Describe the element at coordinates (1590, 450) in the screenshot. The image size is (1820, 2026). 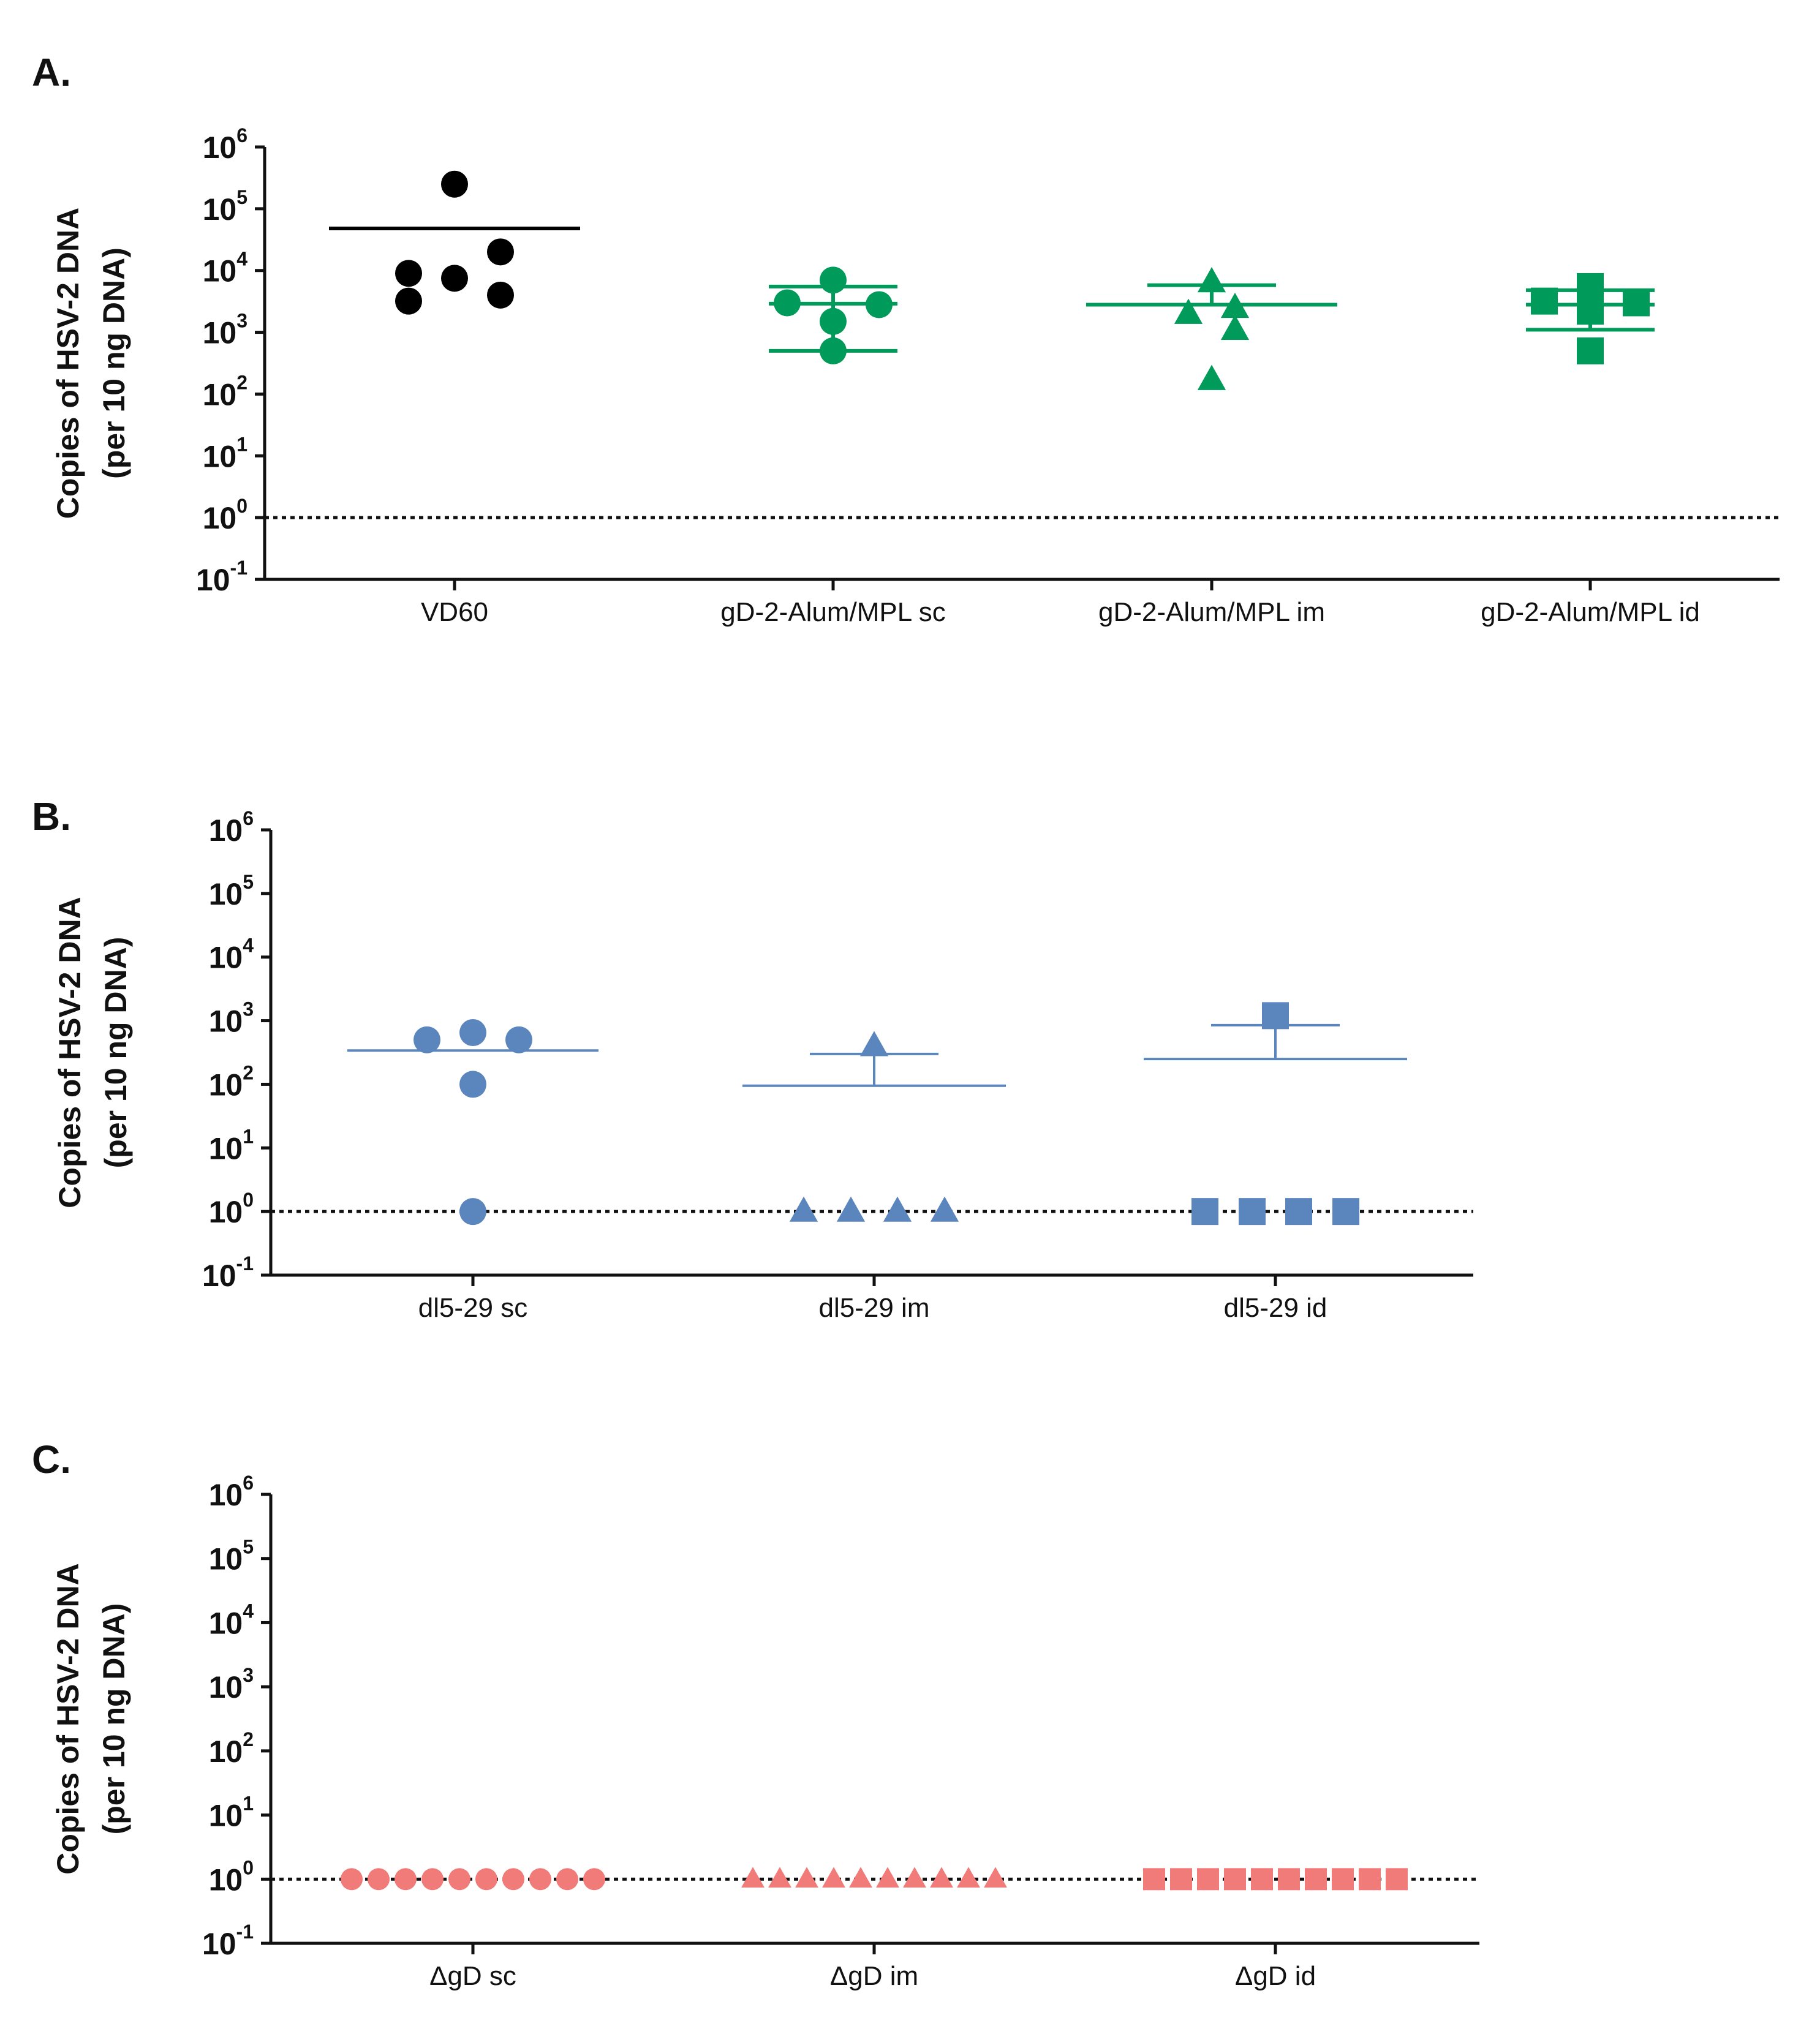
I see `group-4: gD-2-Alum/MPL id` at that location.